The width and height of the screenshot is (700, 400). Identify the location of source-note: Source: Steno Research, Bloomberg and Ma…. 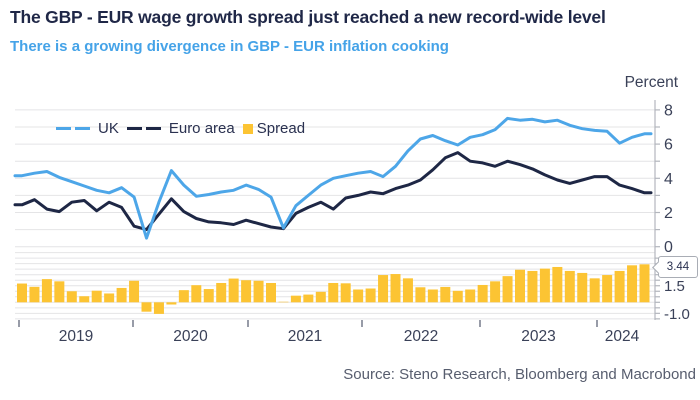
(519, 374).